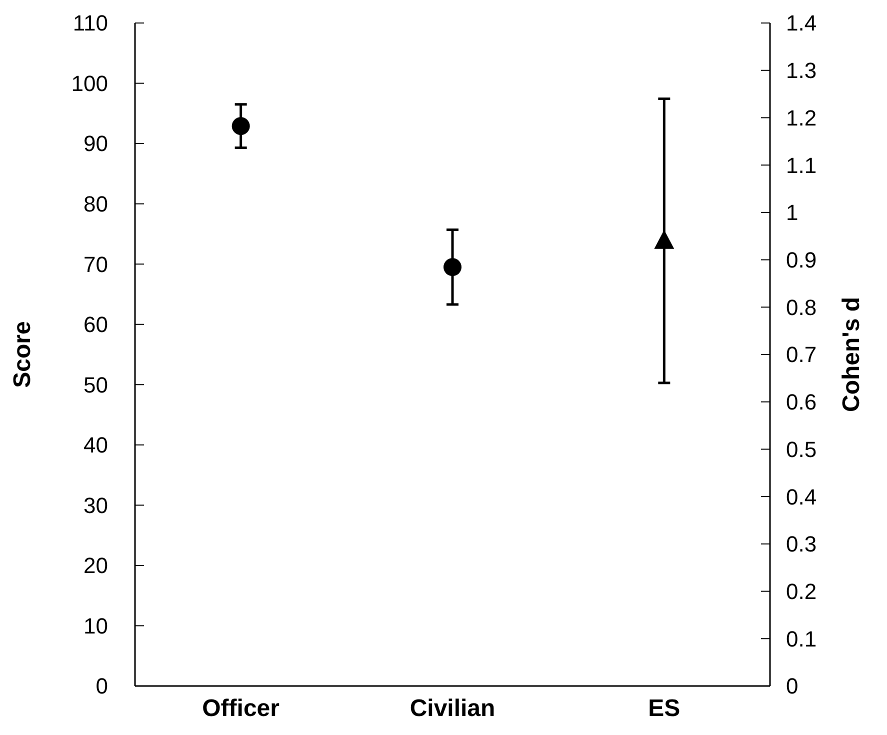  What do you see at coordinates (801, 117) in the screenshot?
I see `y2-tick-label: 1.2` at bounding box center [801, 117].